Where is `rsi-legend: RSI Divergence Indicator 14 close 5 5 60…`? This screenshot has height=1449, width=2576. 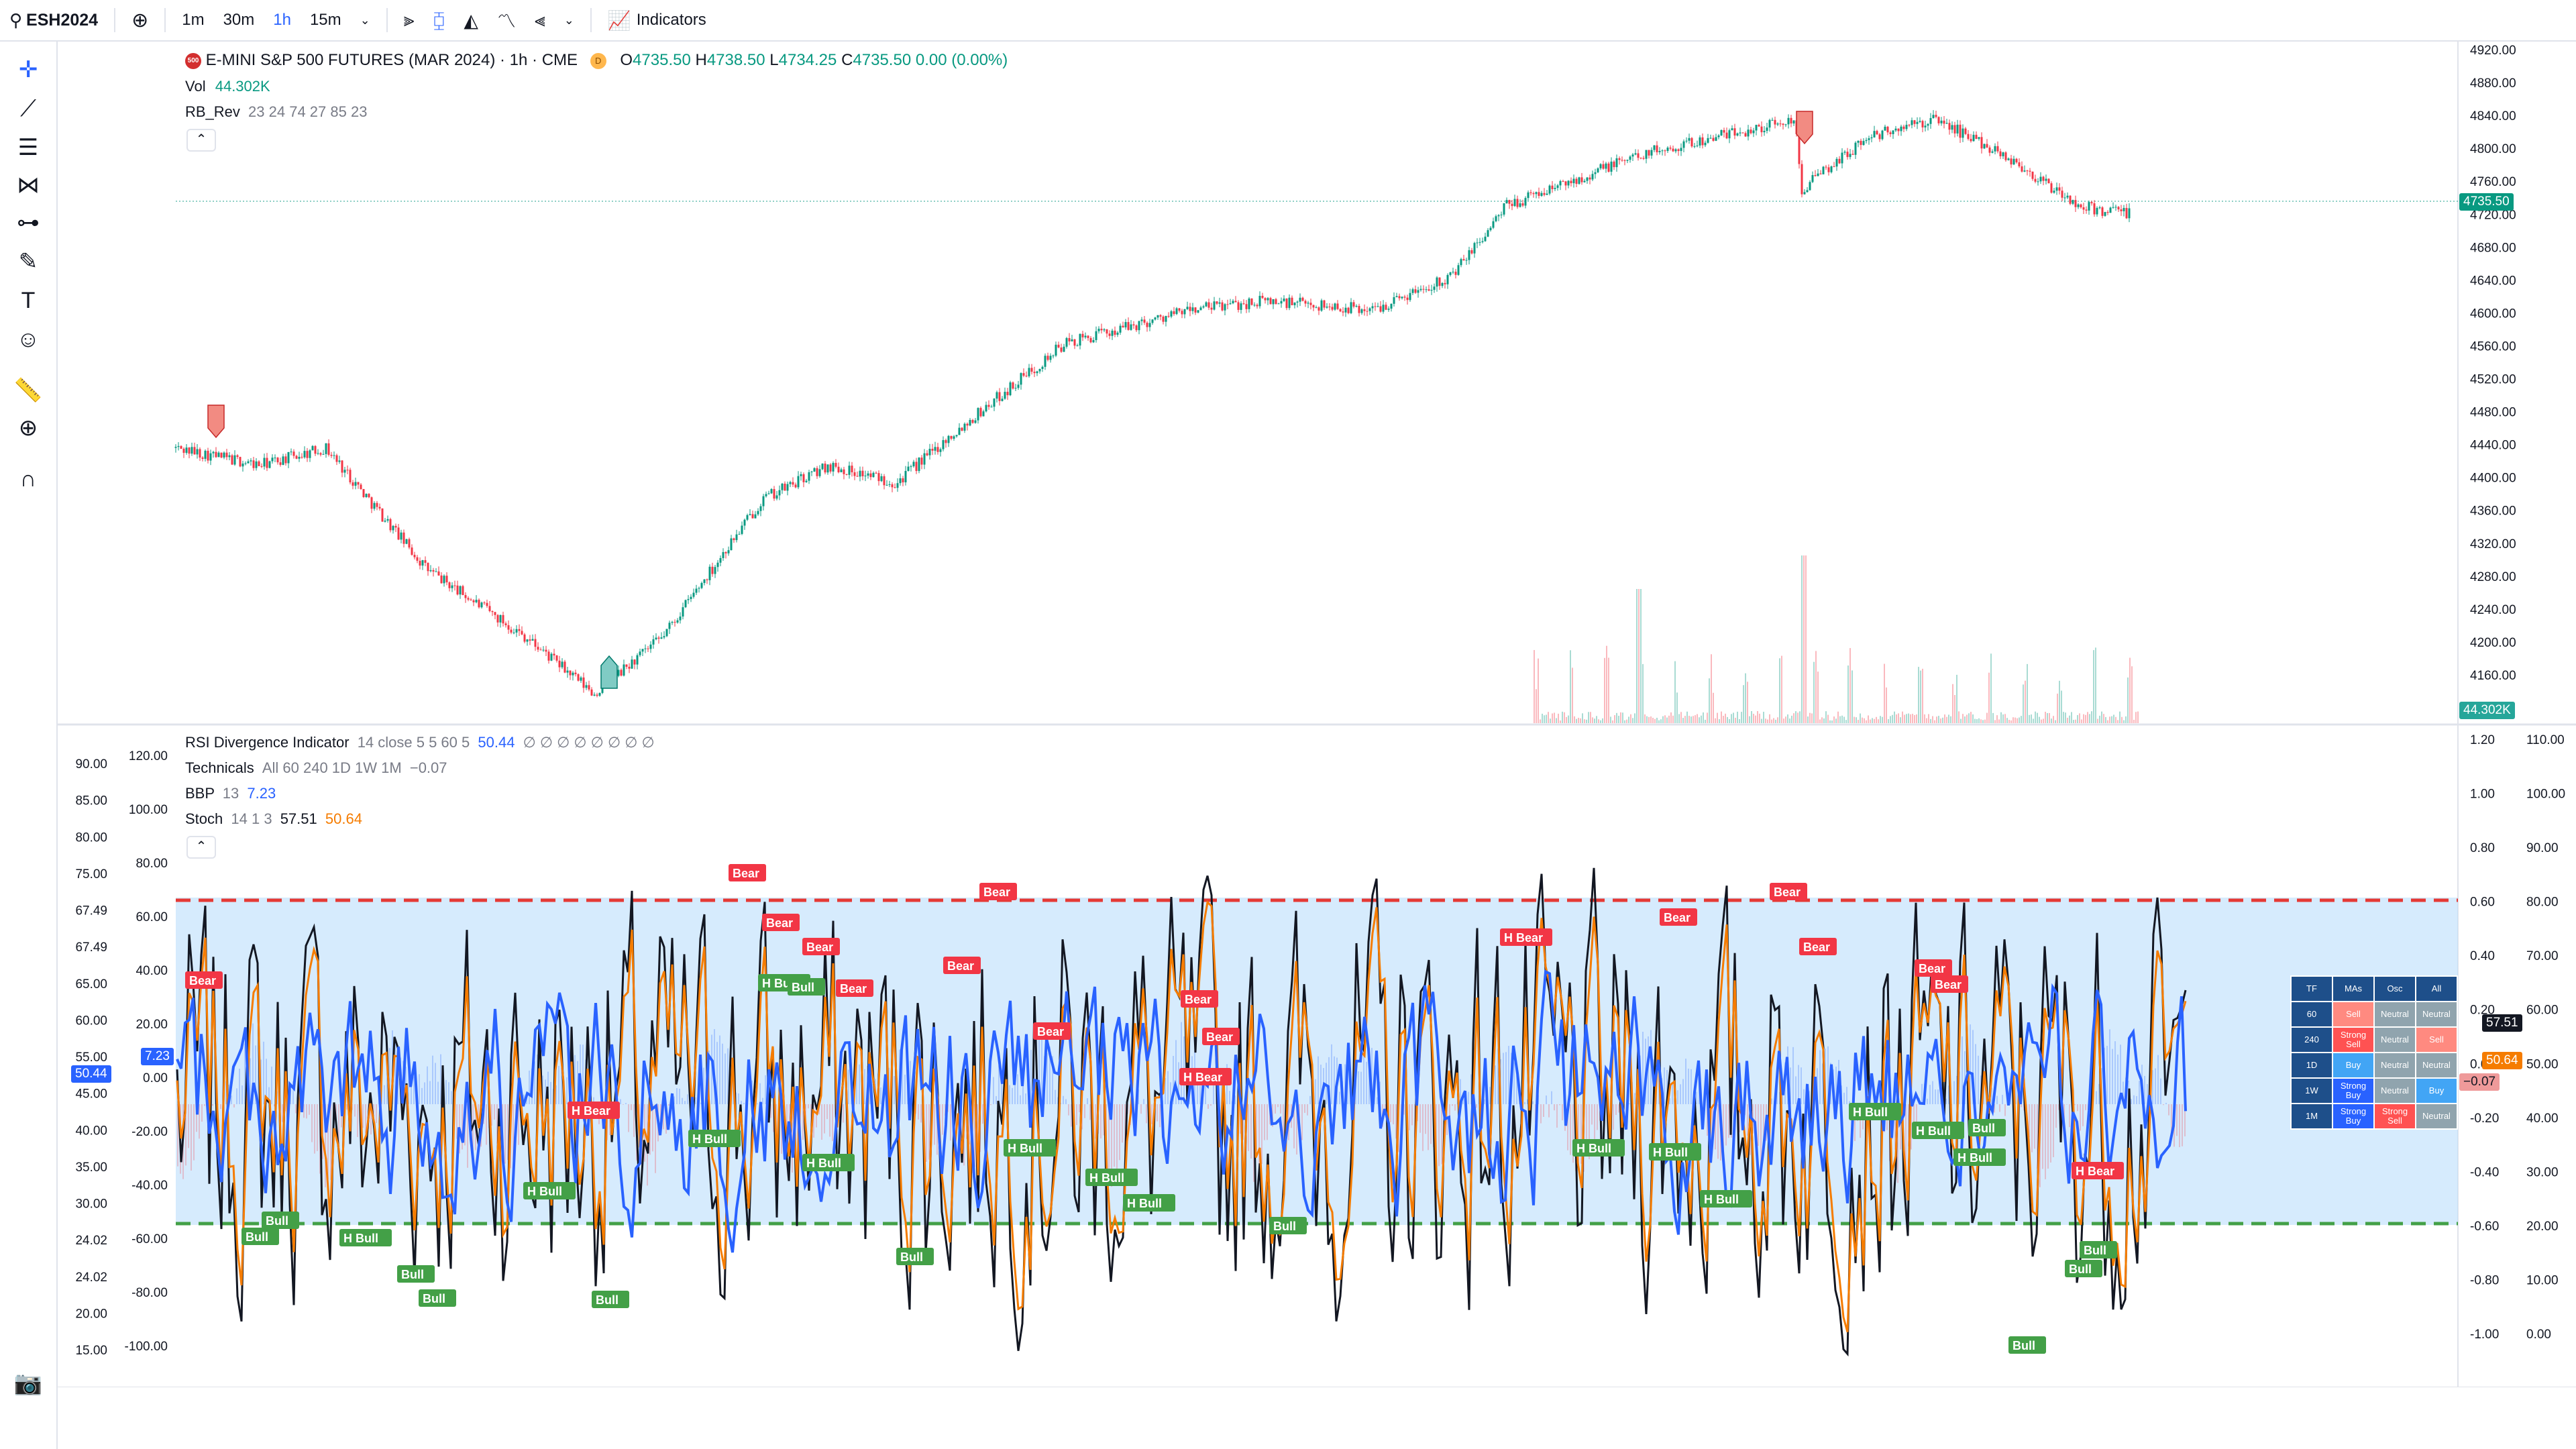
rsi-legend: RSI Divergence Indicator 14 close 5 5 60… is located at coordinates (420, 742).